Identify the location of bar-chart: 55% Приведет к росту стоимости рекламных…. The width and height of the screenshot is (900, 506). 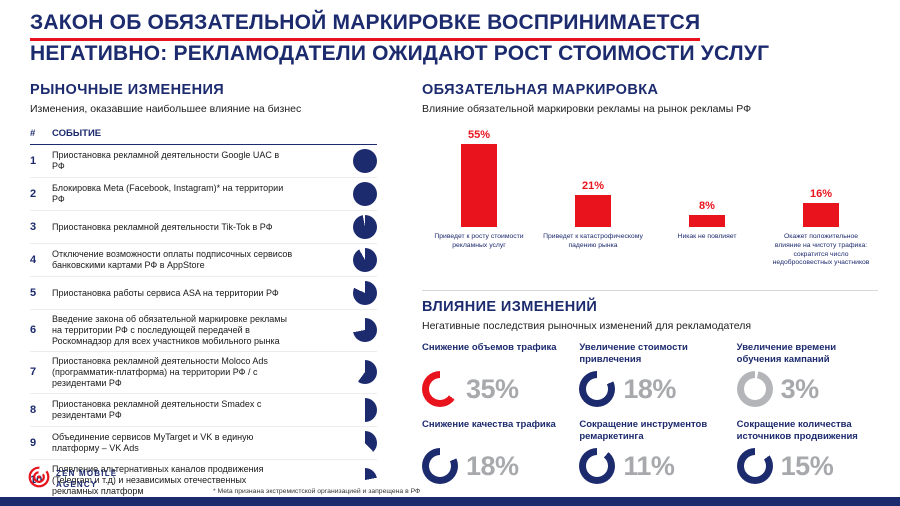
(650, 199).